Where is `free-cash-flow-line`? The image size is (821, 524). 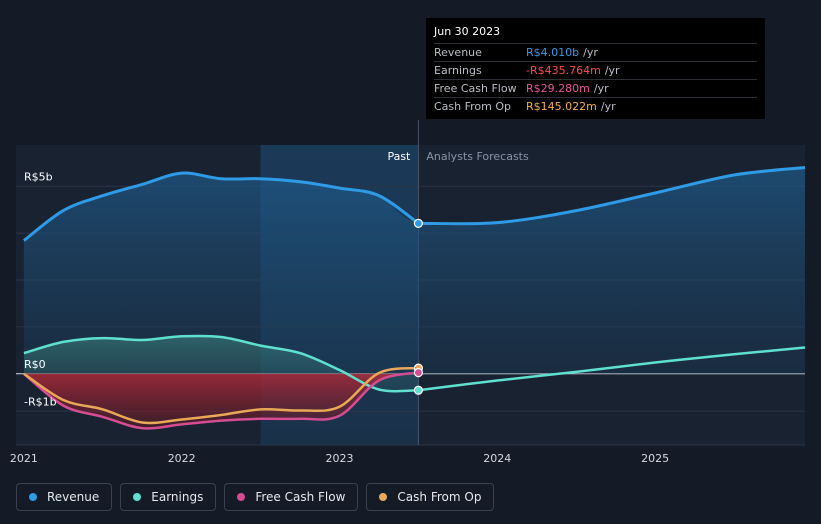 free-cash-flow-line is located at coordinates (221, 400).